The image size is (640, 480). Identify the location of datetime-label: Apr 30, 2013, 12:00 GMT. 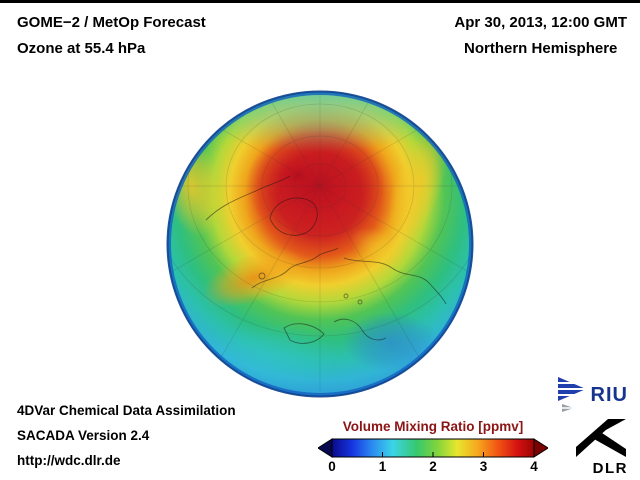
(540, 22).